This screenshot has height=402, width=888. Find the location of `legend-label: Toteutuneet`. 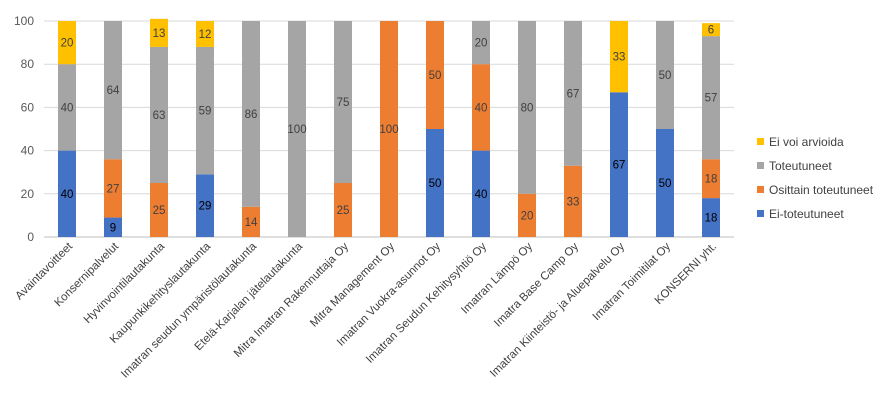

legend-label: Toteutuneet is located at coordinates (800, 166).